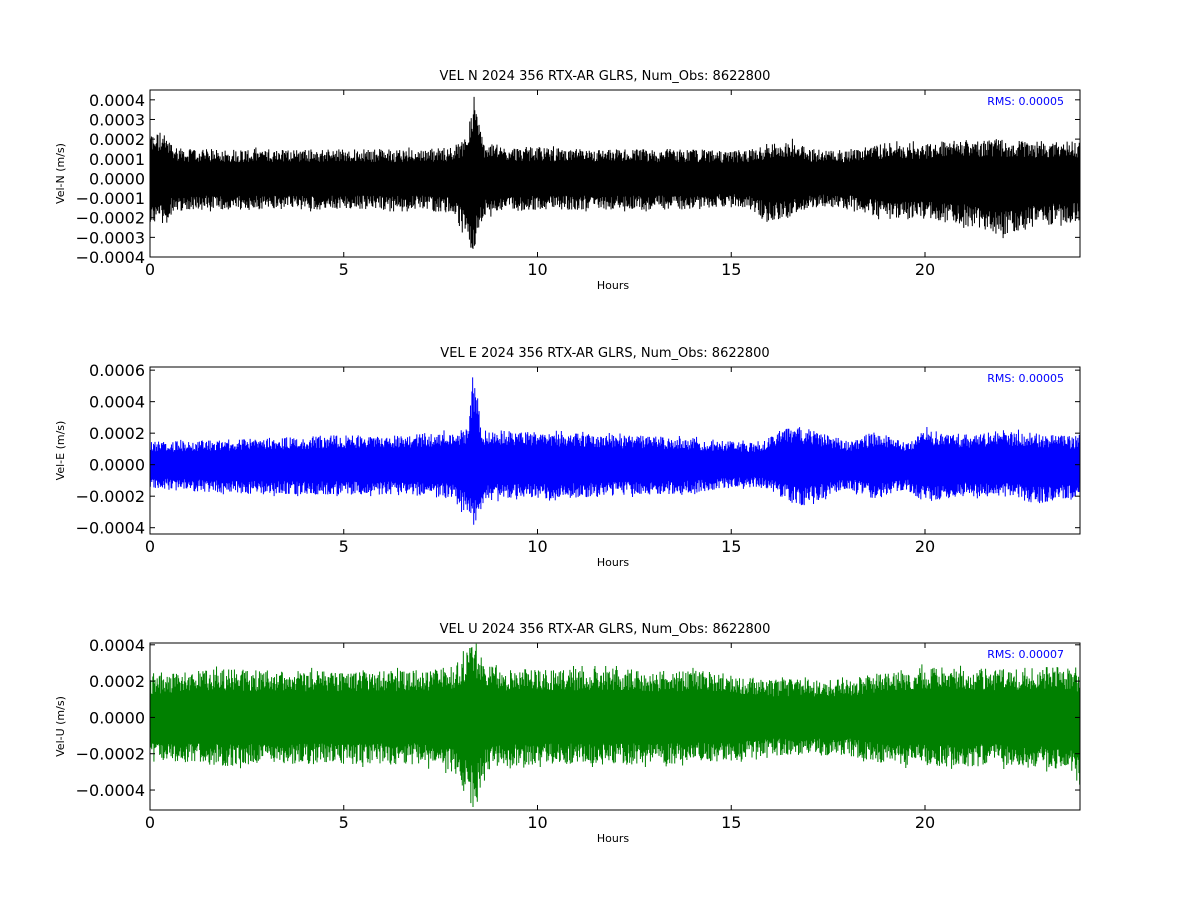 This screenshot has height=900, width=1200. I want to click on y-axis-label: Vel-N (m/s), so click(60, 173).